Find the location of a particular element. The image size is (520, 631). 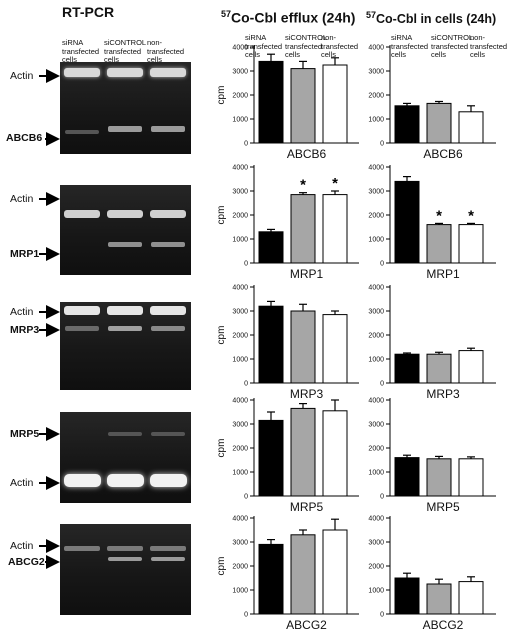

efflux-isotope: 57 is located at coordinates (226, 14).